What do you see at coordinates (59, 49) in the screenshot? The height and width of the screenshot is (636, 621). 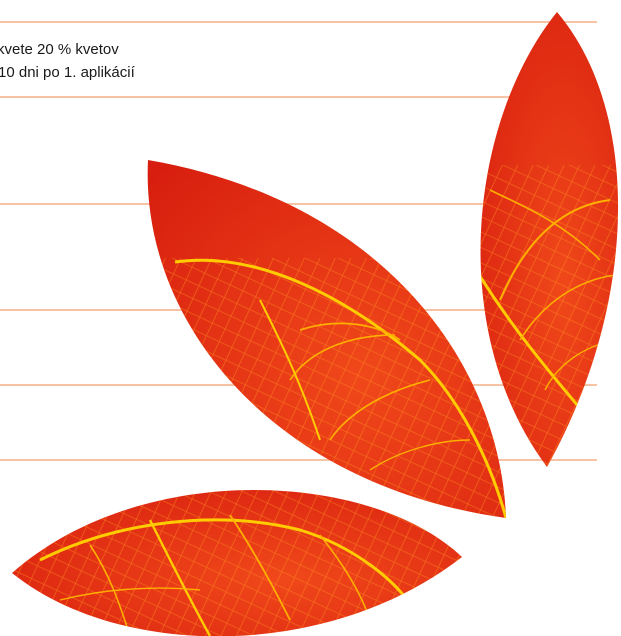 I see `info-text-line-1: kvete 20 % kvetov` at bounding box center [59, 49].